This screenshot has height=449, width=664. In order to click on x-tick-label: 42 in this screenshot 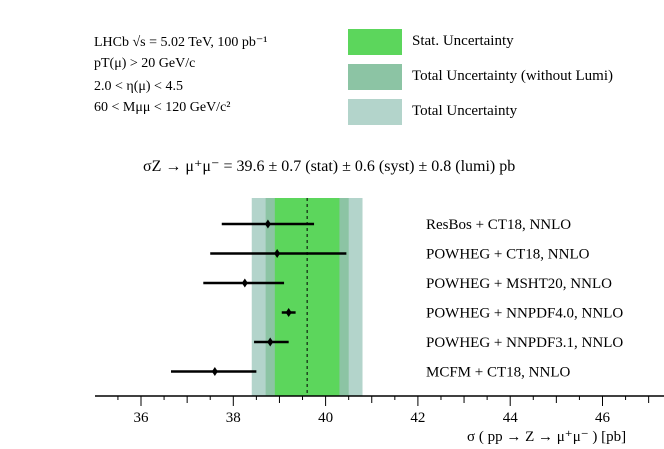, I will do `click(417, 418)`.